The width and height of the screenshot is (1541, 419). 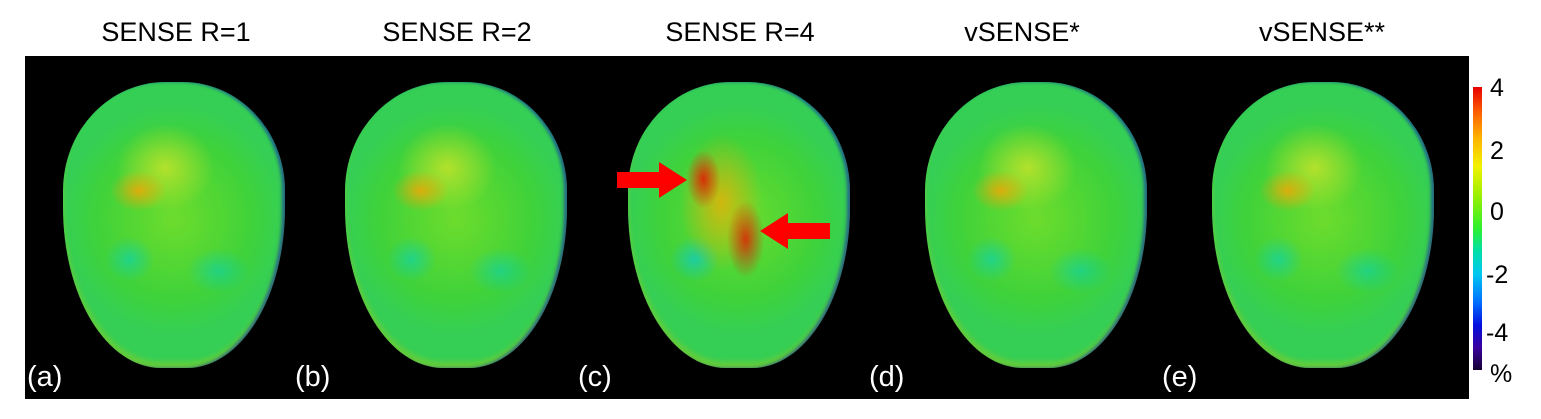 What do you see at coordinates (1497, 151) in the screenshot?
I see `colorbar-tick: 2` at bounding box center [1497, 151].